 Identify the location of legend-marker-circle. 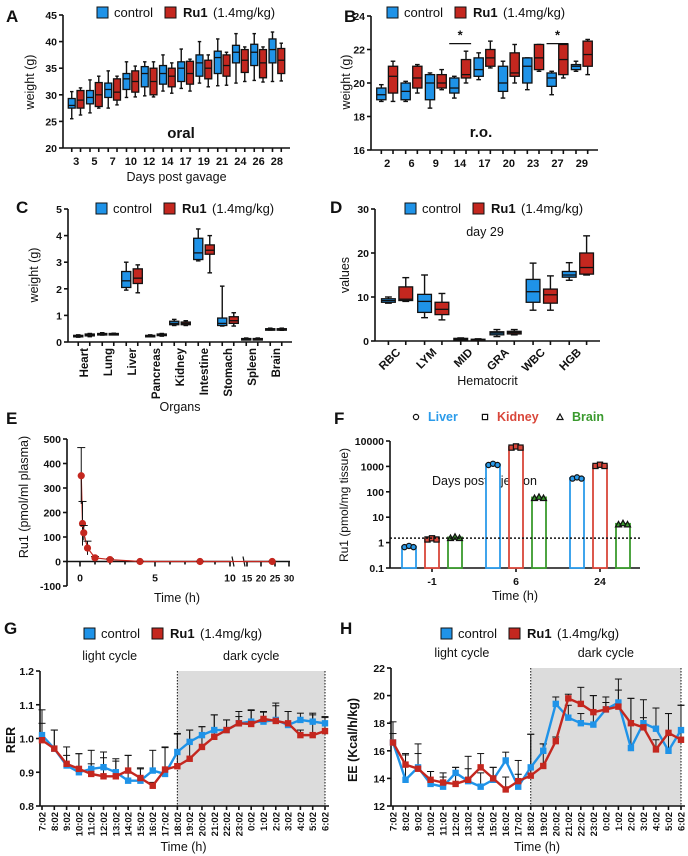
(416, 417).